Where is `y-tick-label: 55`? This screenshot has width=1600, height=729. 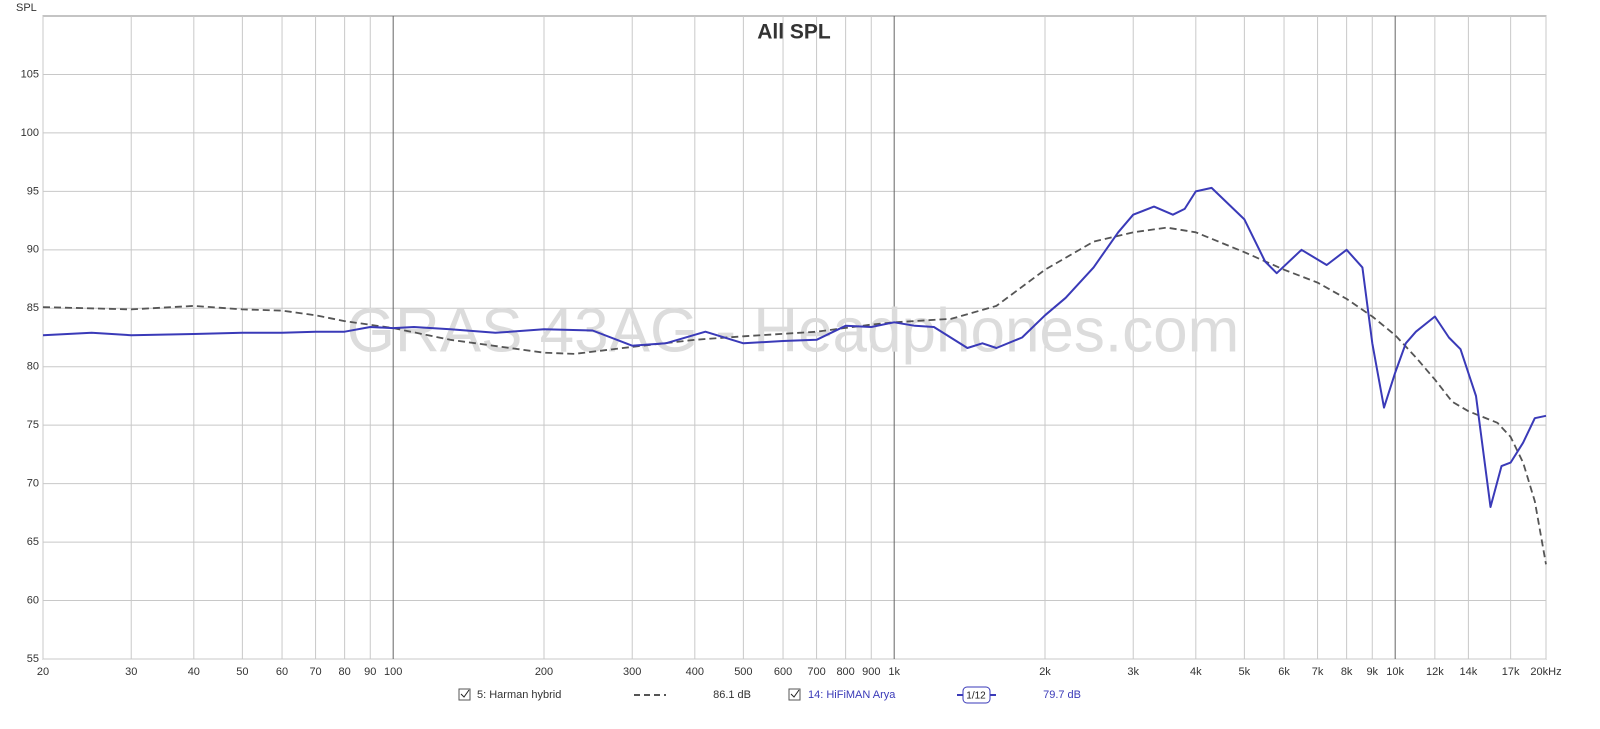
y-tick-label: 55 is located at coordinates (33, 659).